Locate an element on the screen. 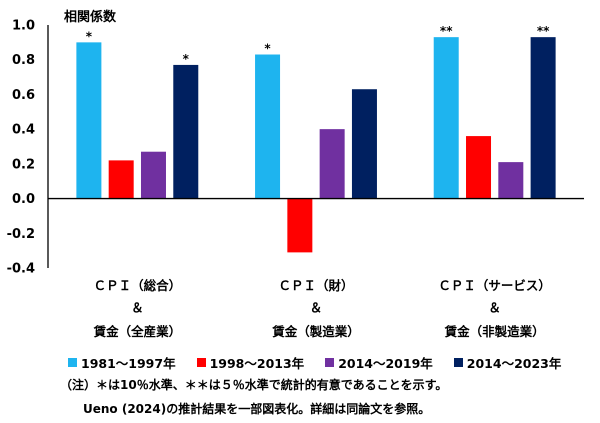  category-label: 賃金（製造業） is located at coordinates (315, 331).